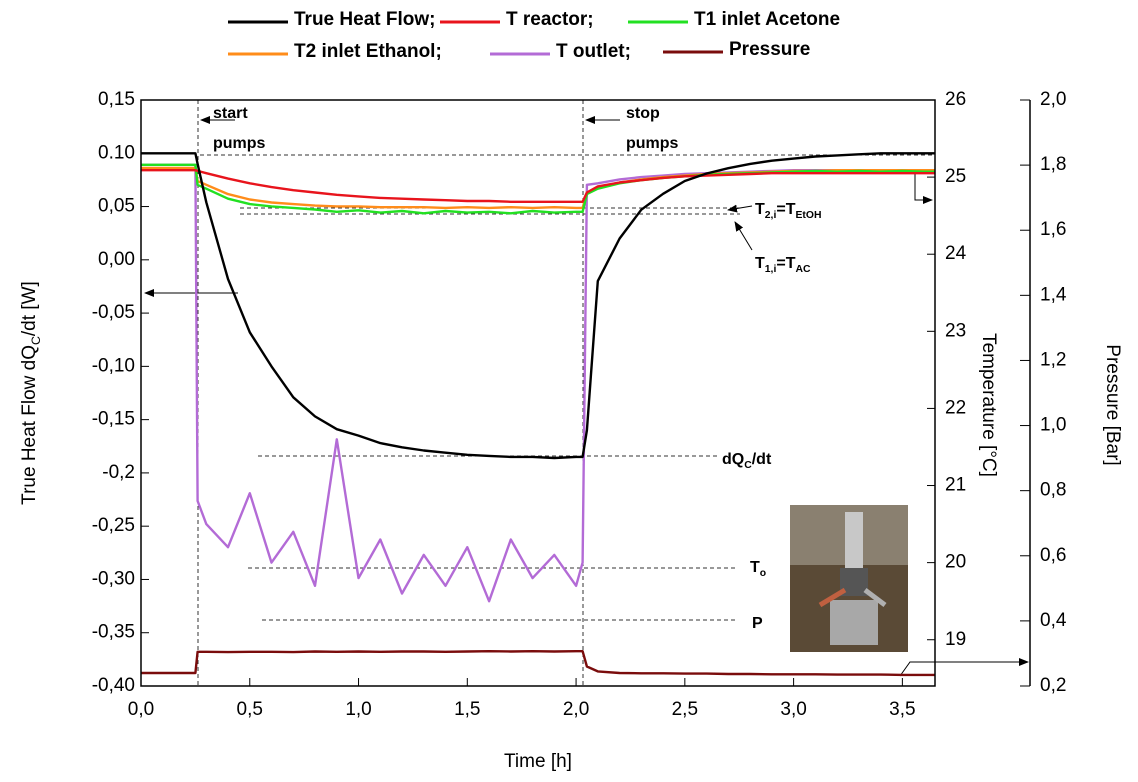 The width and height of the screenshot is (1138, 782). I want to click on annotation: dQC/dt, so click(747, 461).